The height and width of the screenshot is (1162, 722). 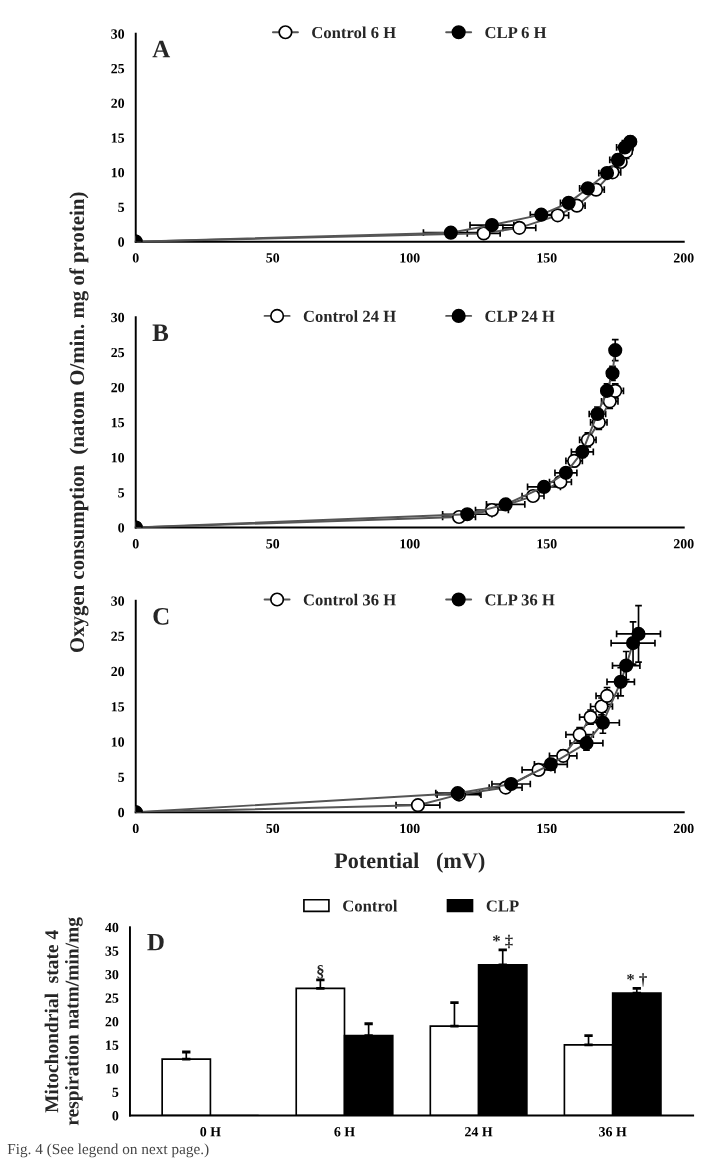 I want to click on chart-title: C, so click(x=161, y=616).